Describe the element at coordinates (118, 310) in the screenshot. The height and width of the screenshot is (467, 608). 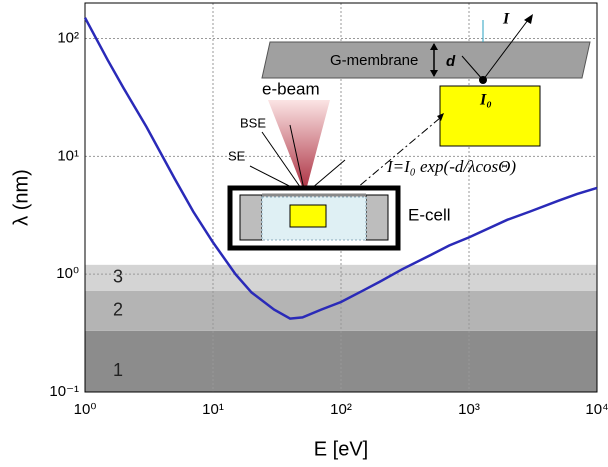
I see `band-label: 2` at that location.